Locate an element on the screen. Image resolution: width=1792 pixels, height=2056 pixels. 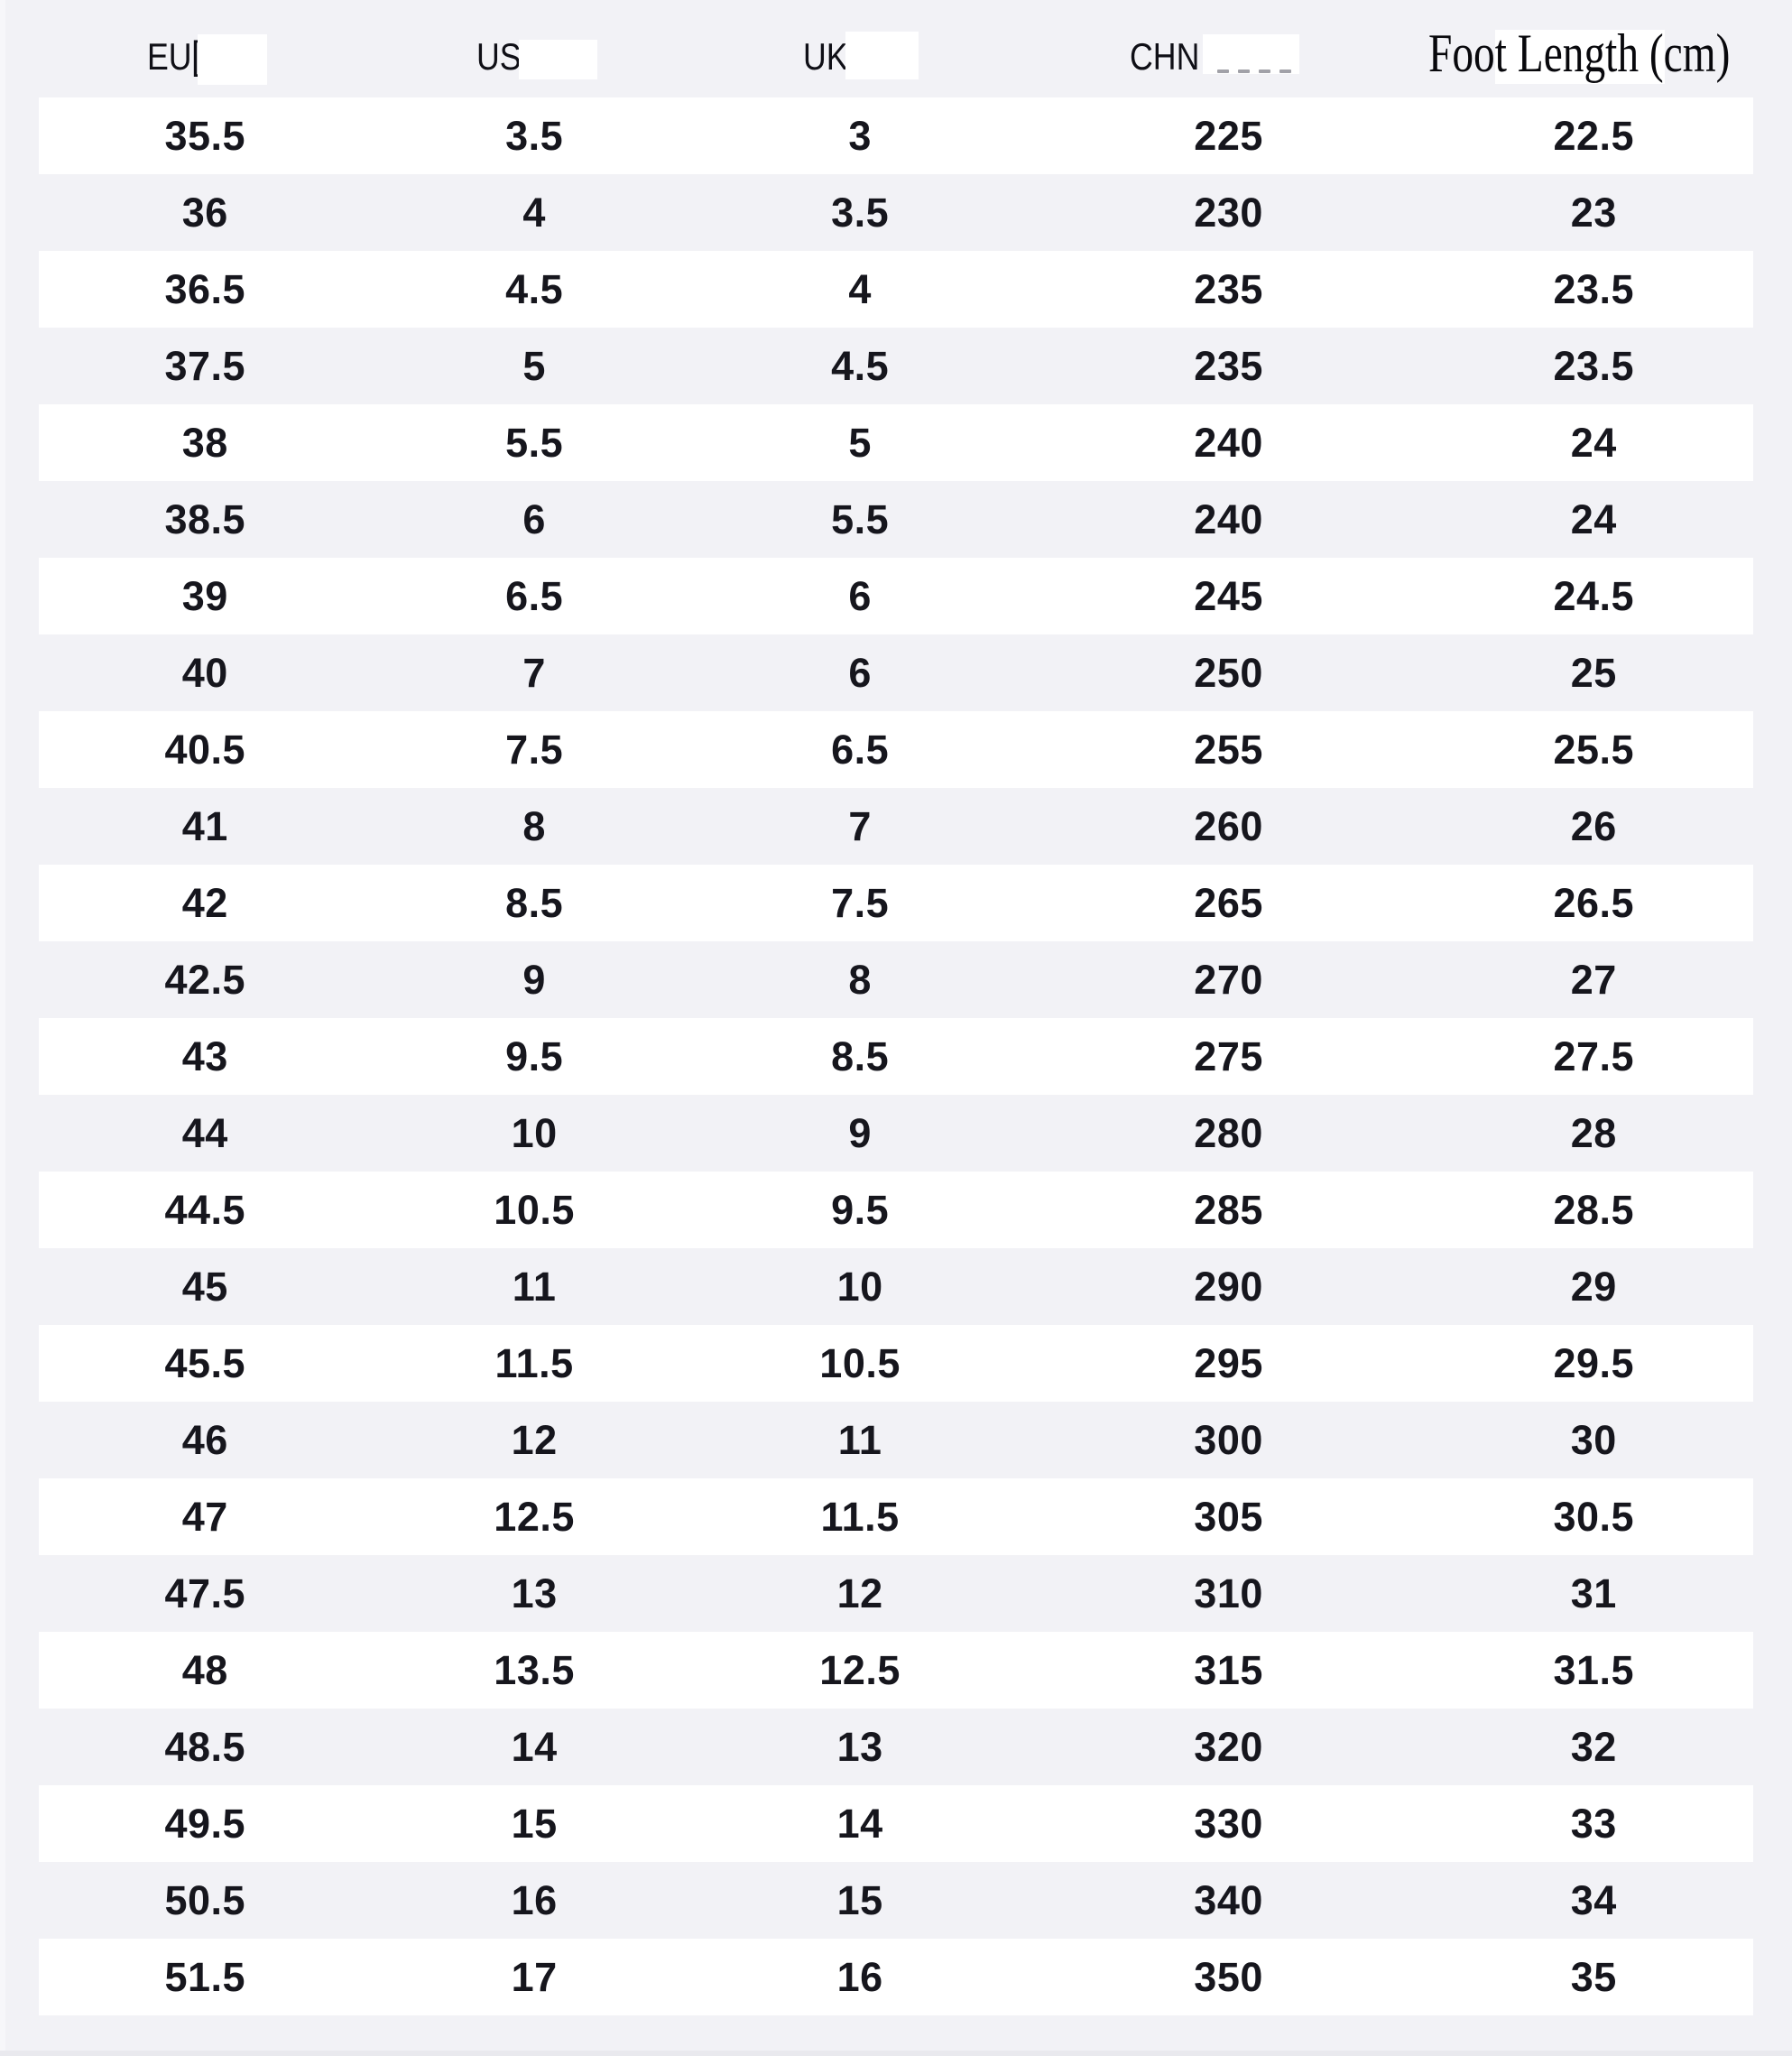
cell-chn: 270 is located at coordinates (1228, 980).